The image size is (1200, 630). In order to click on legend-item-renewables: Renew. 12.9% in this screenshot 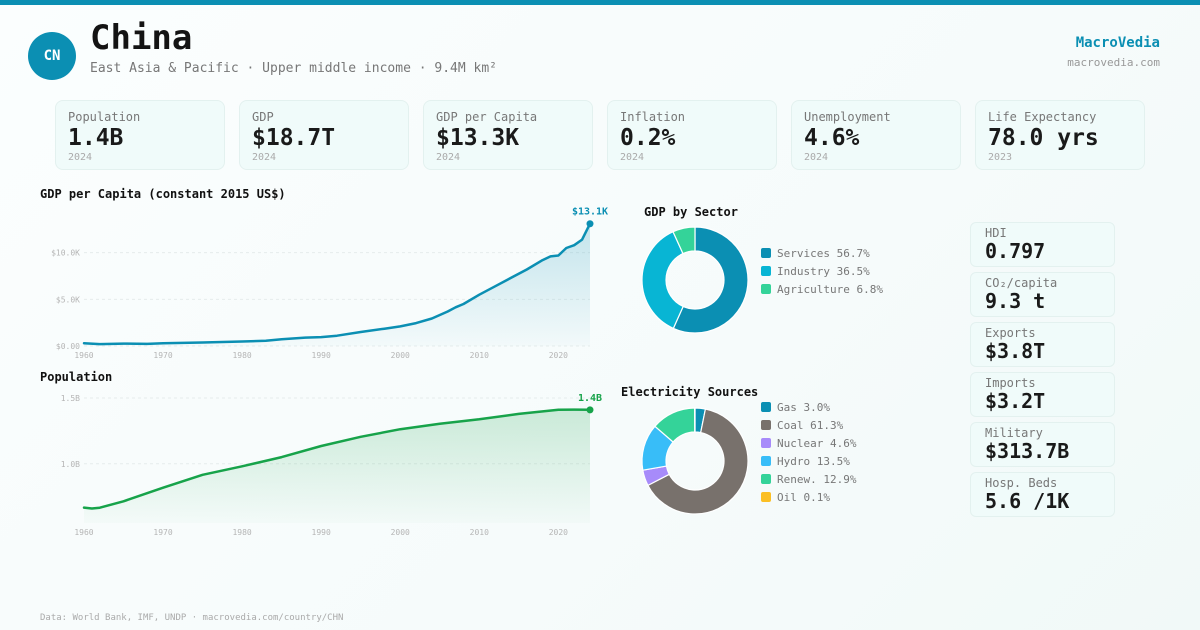, I will do `click(808, 479)`.